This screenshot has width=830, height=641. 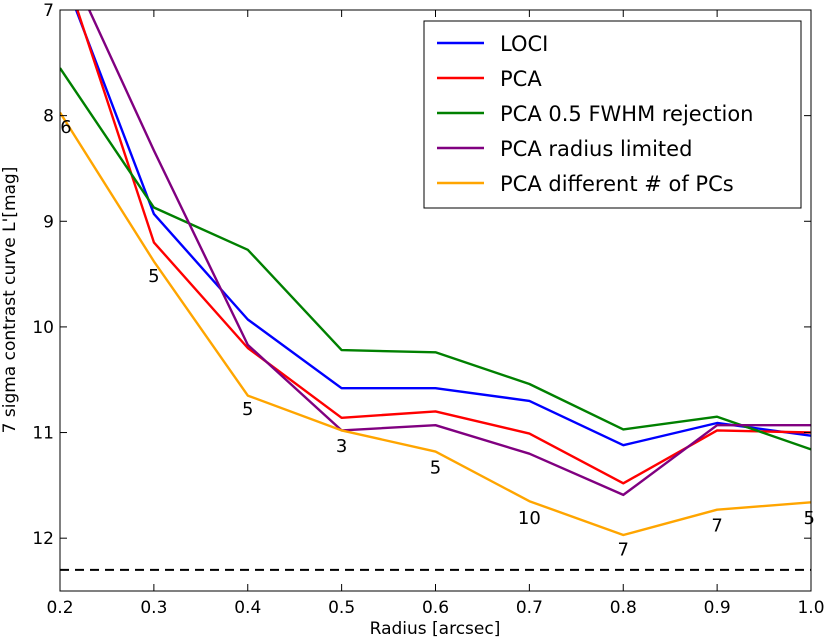 I want to click on legend-label: PCA radius limited, so click(x=596, y=149).